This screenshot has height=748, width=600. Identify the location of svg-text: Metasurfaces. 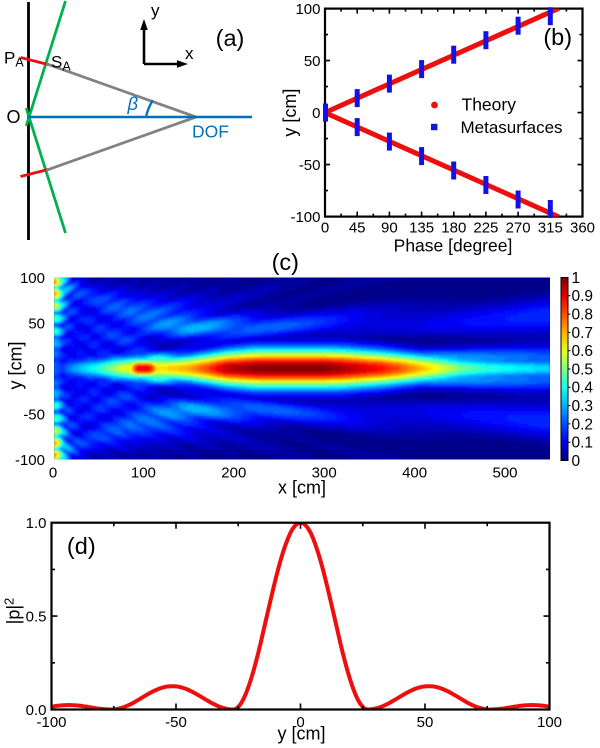
(512, 127).